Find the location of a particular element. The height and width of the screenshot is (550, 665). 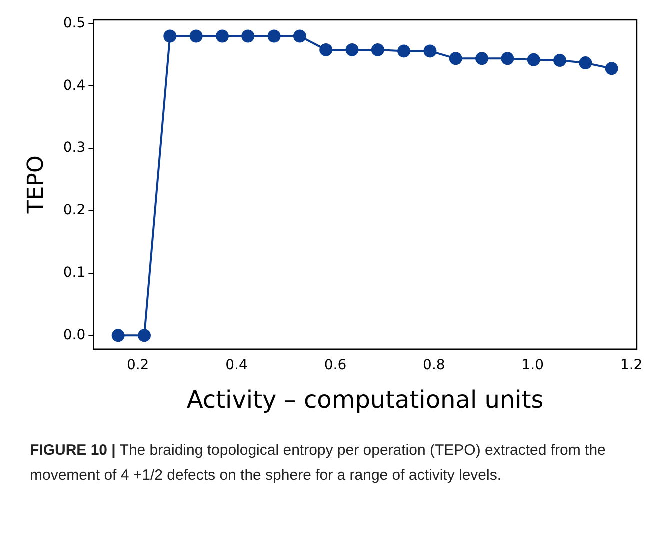

x-tick-label: 1.2 is located at coordinates (631, 365).